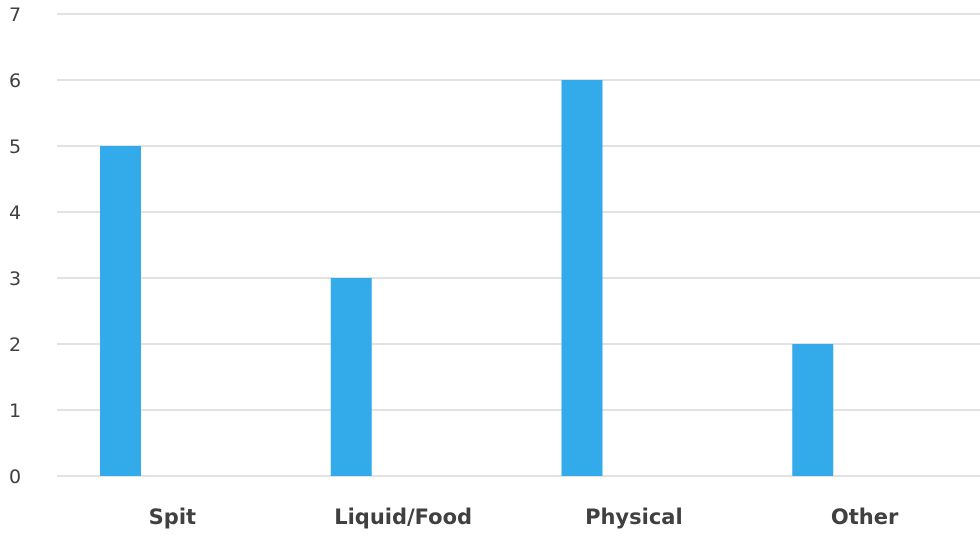 The width and height of the screenshot is (980, 535). I want to click on y-tick-label: 0, so click(15, 477).